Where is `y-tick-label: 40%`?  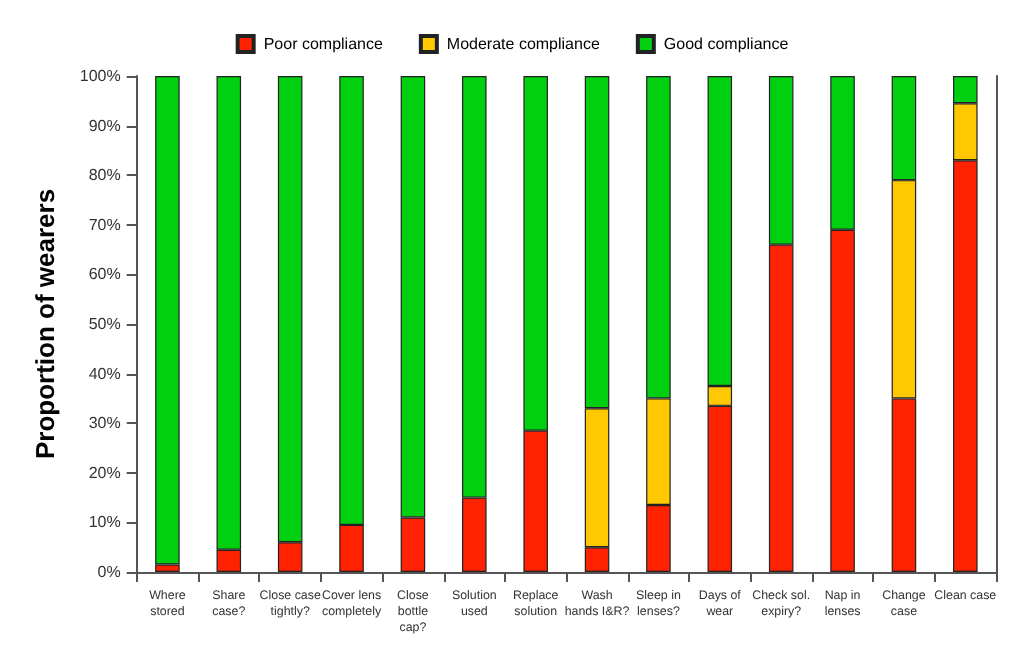 y-tick-label: 40% is located at coordinates (104, 373).